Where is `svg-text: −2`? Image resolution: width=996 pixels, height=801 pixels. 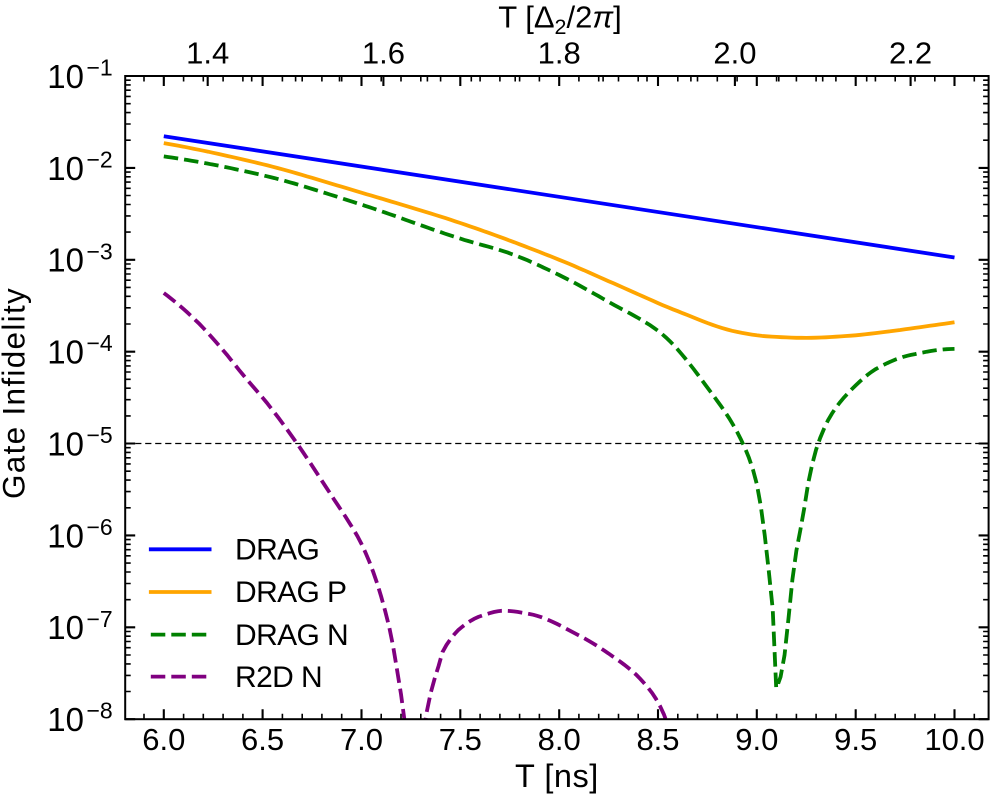
svg-text: −2 is located at coordinates (100, 159).